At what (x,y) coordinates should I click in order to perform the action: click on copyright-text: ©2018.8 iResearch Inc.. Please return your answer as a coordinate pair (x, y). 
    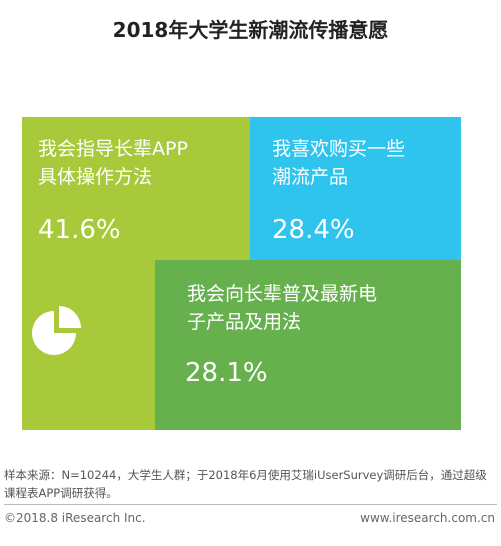
    Looking at the image, I should click on (75, 518).